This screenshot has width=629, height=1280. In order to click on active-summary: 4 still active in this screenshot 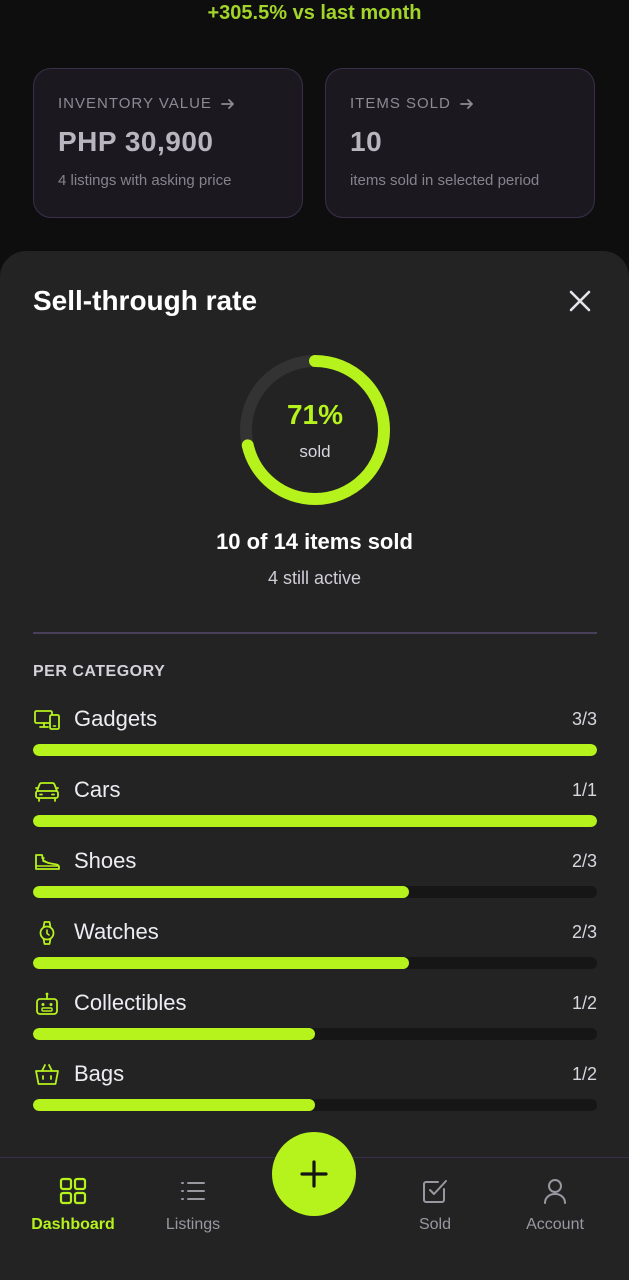, I will do `click(314, 578)`.